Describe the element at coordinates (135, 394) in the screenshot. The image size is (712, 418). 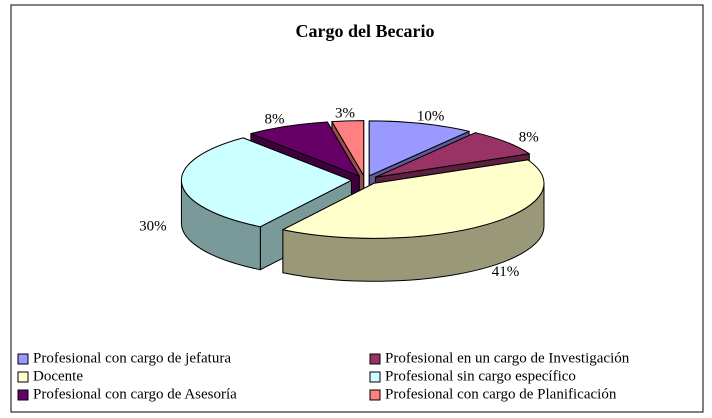
I see `legend-label: Profesional con cargo de Asesoría` at that location.